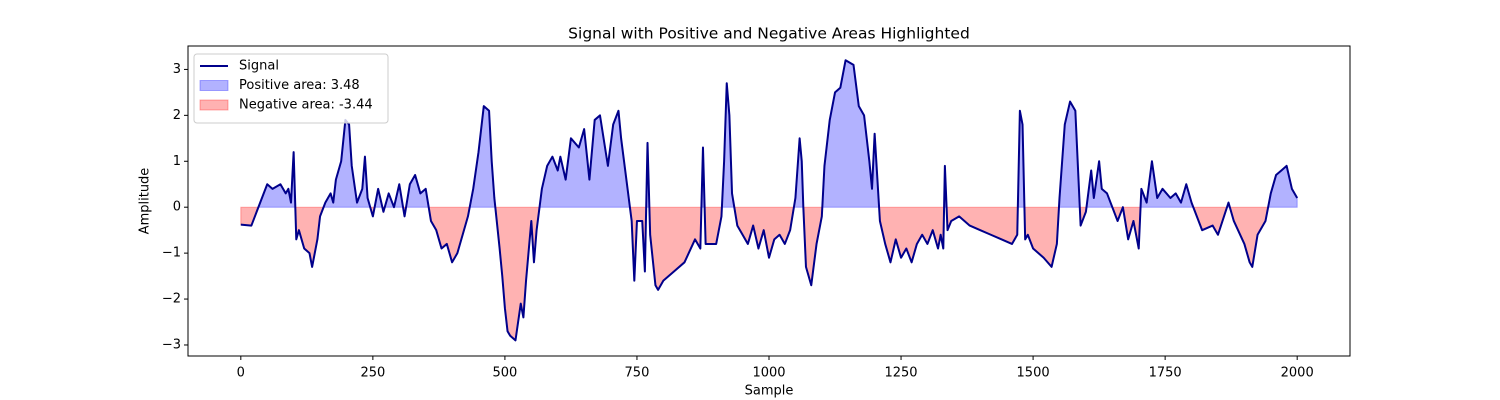 The height and width of the screenshot is (400, 1500). I want to click on y-tick-label: 3, so click(177, 69).